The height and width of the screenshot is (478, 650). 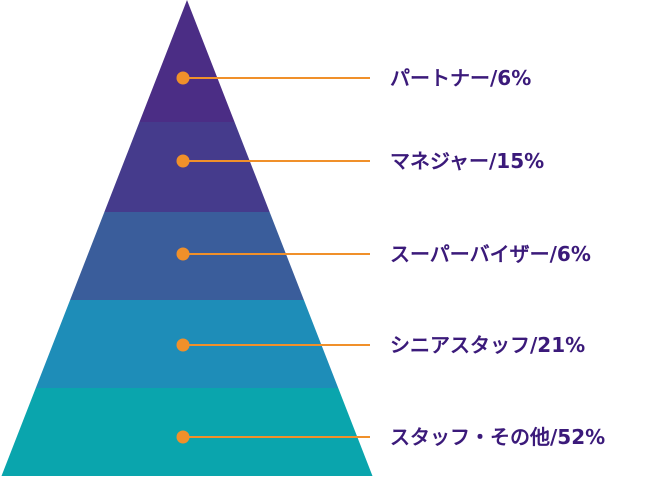 I want to click on tier-label: シニアスタッフ/21%, so click(x=487, y=345).